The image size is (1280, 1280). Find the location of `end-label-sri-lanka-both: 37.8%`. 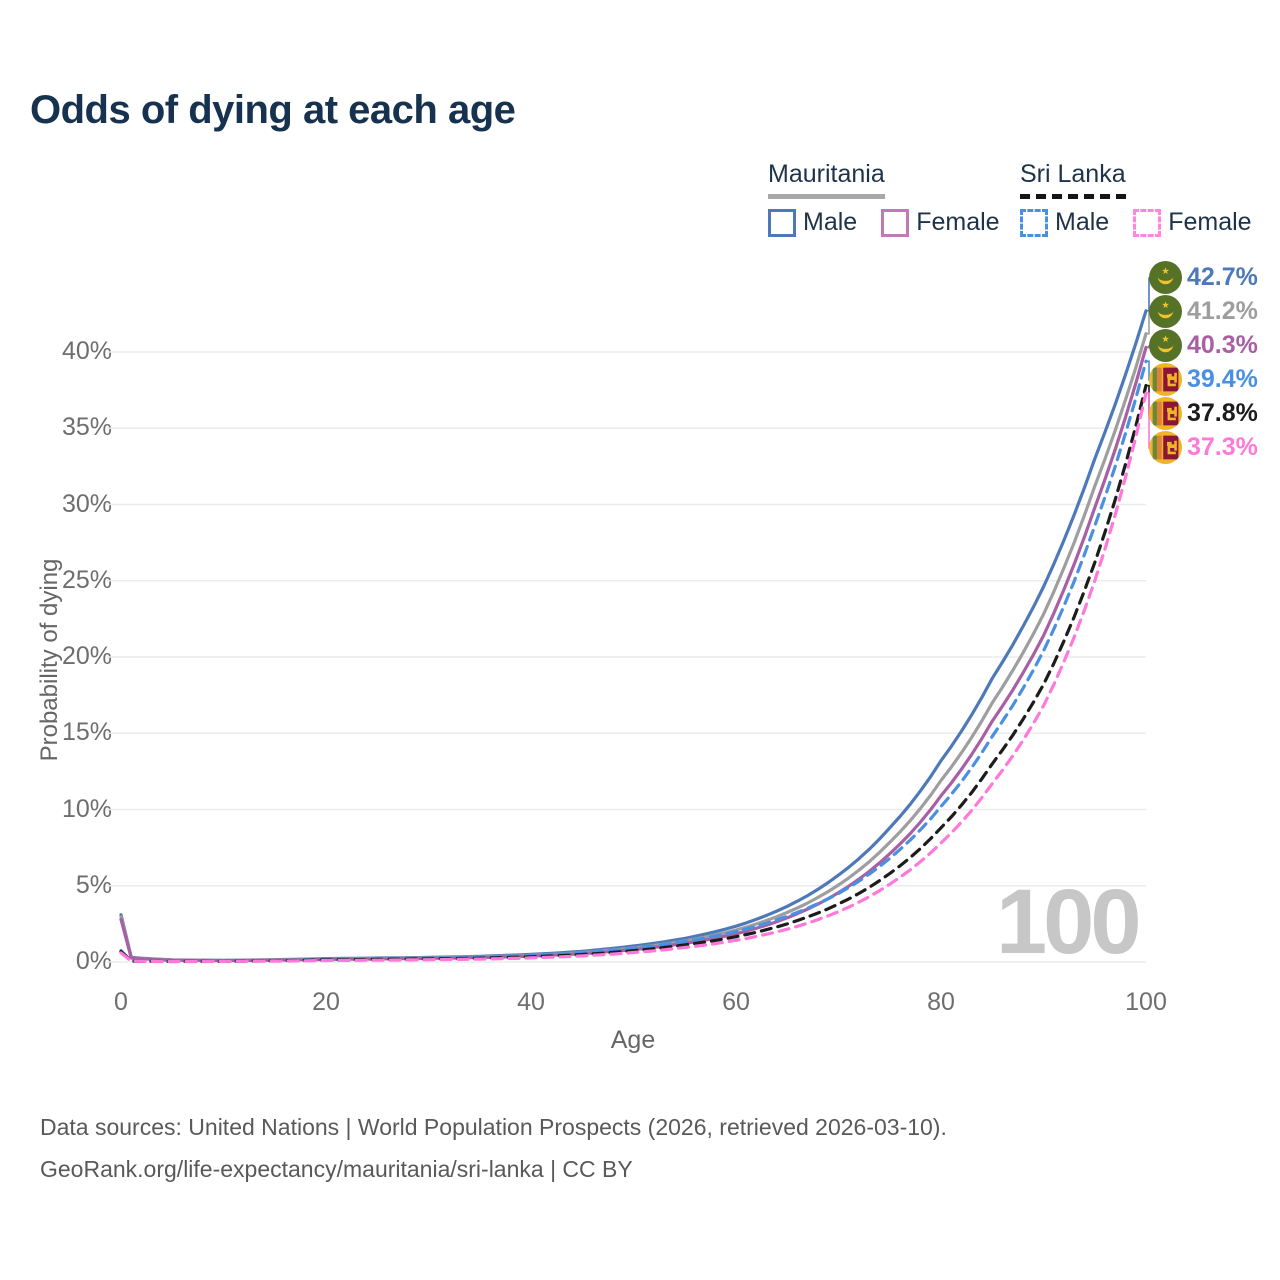

end-label-sri-lanka-both: 37.8% is located at coordinates (1203, 413).